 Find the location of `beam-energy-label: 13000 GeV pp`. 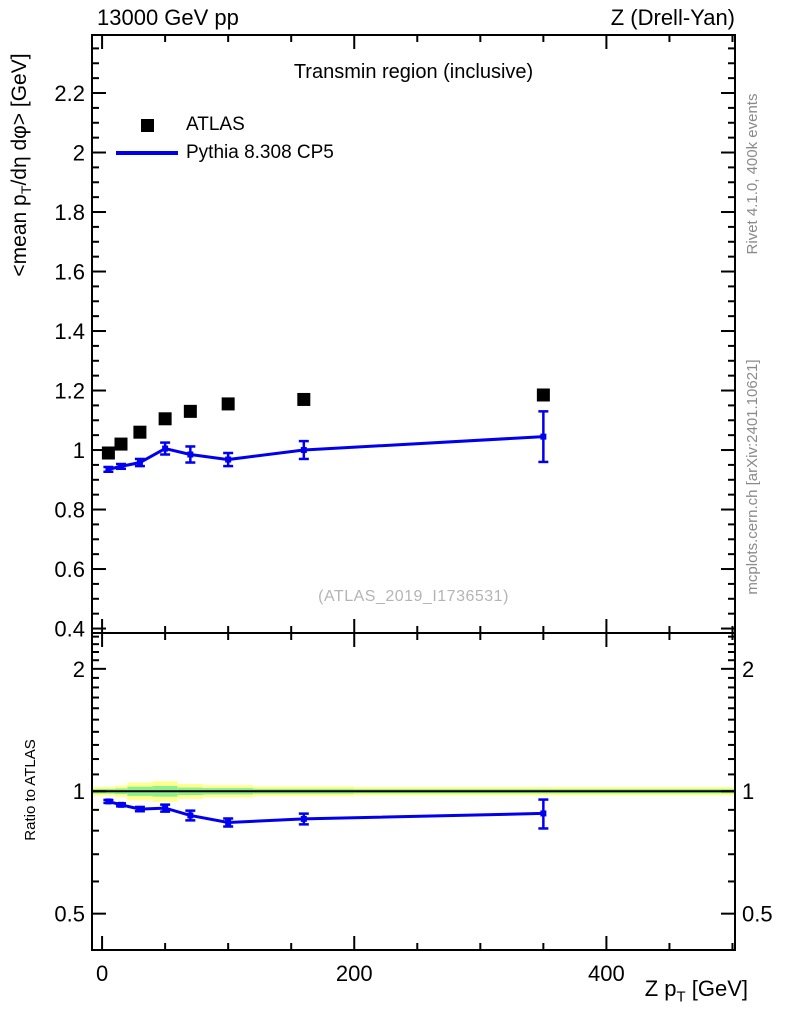

beam-energy-label: 13000 GeV pp is located at coordinates (168, 17).